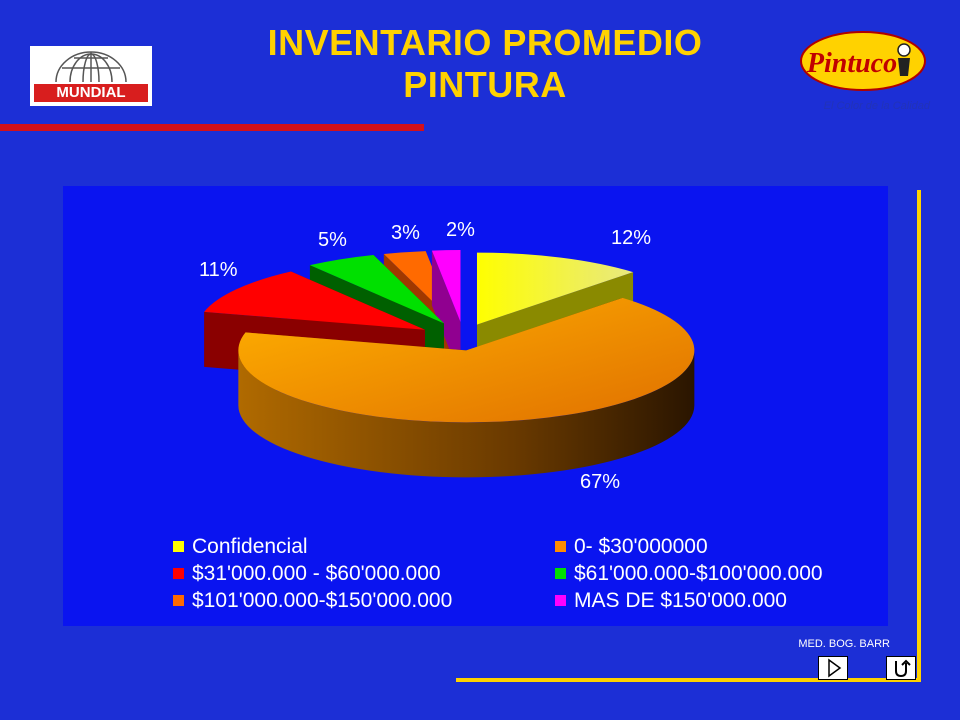 The height and width of the screenshot is (720, 960). I want to click on title-underline, so click(212, 127).